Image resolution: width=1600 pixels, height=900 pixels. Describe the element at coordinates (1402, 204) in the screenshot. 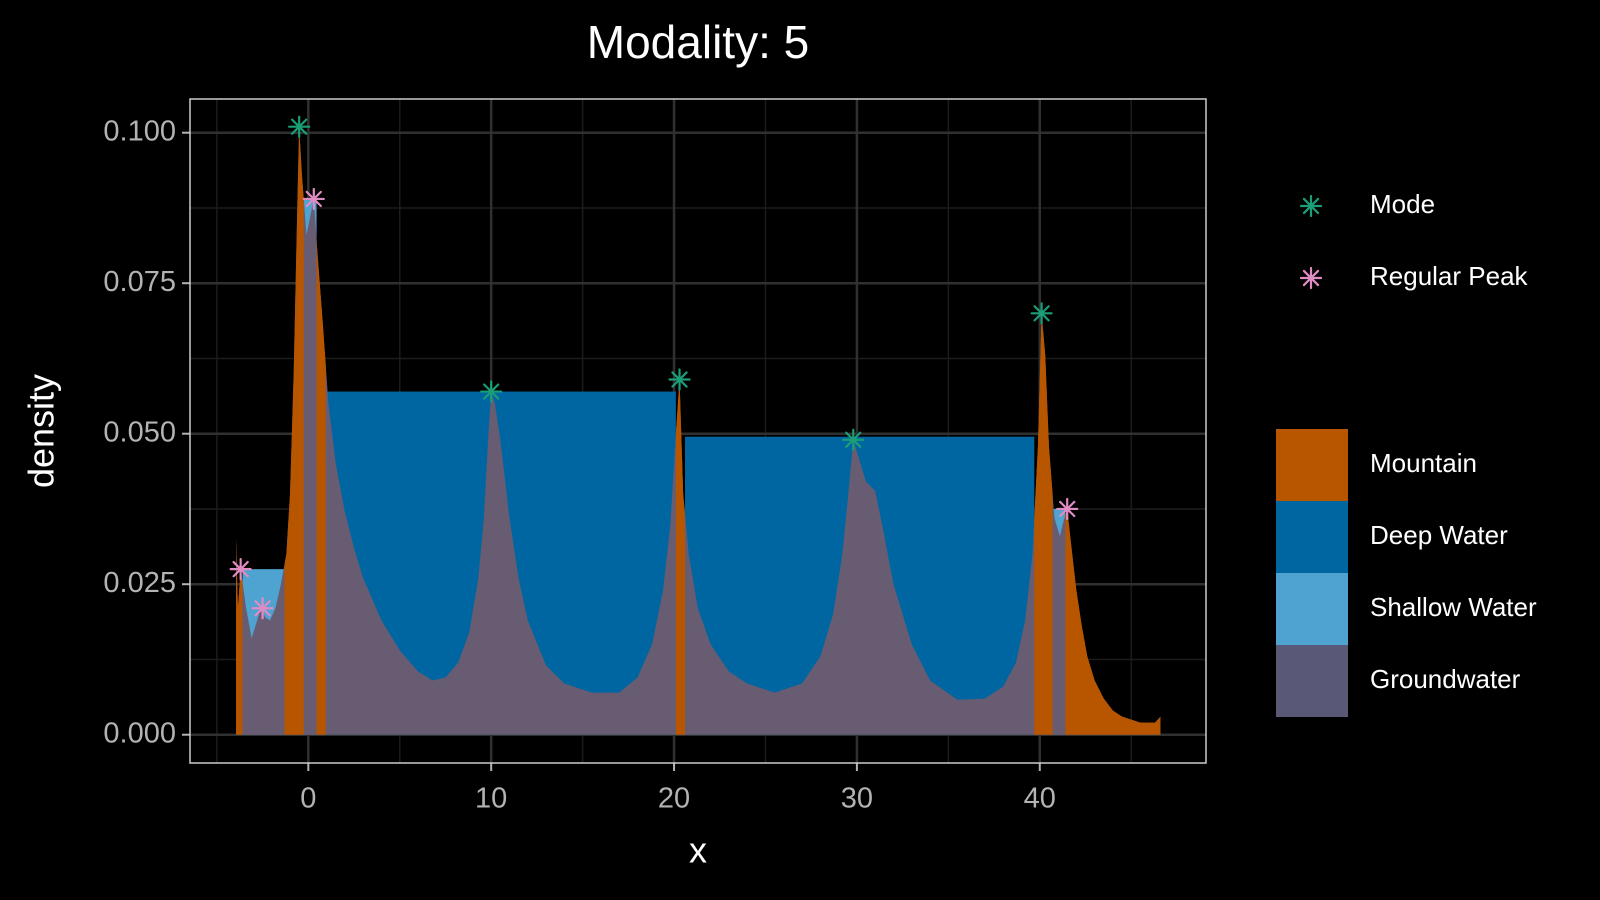

I see `legend-label: Mode` at that location.